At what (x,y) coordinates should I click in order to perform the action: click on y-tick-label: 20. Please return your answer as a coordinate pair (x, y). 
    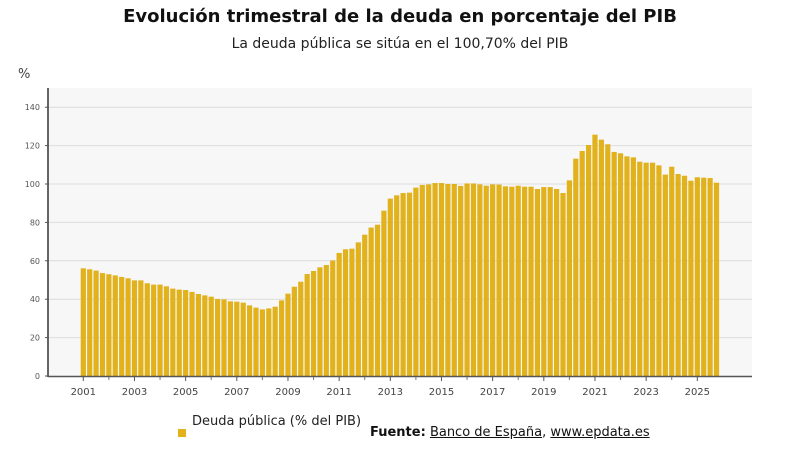
    Looking at the image, I should click on (35, 338).